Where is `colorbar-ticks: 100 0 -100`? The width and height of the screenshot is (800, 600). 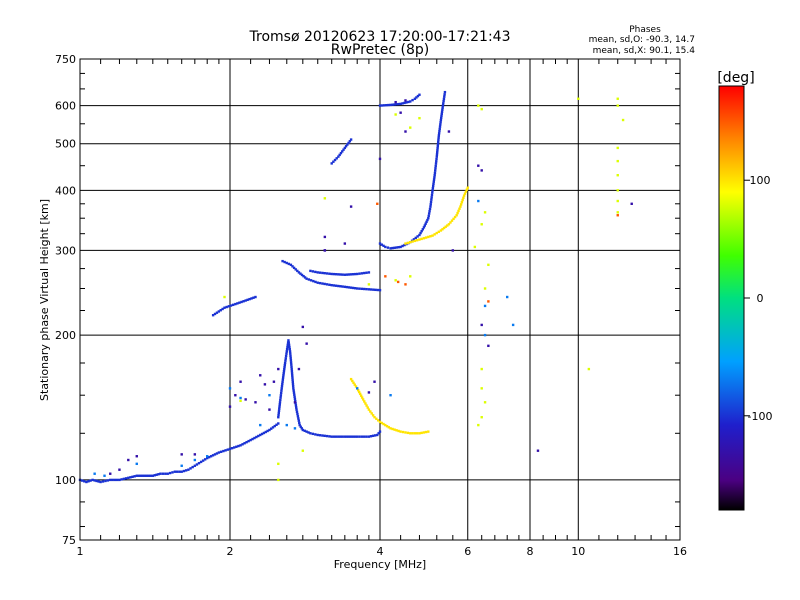 colorbar-ticks: 100 0 -100 is located at coordinates (758, 298).